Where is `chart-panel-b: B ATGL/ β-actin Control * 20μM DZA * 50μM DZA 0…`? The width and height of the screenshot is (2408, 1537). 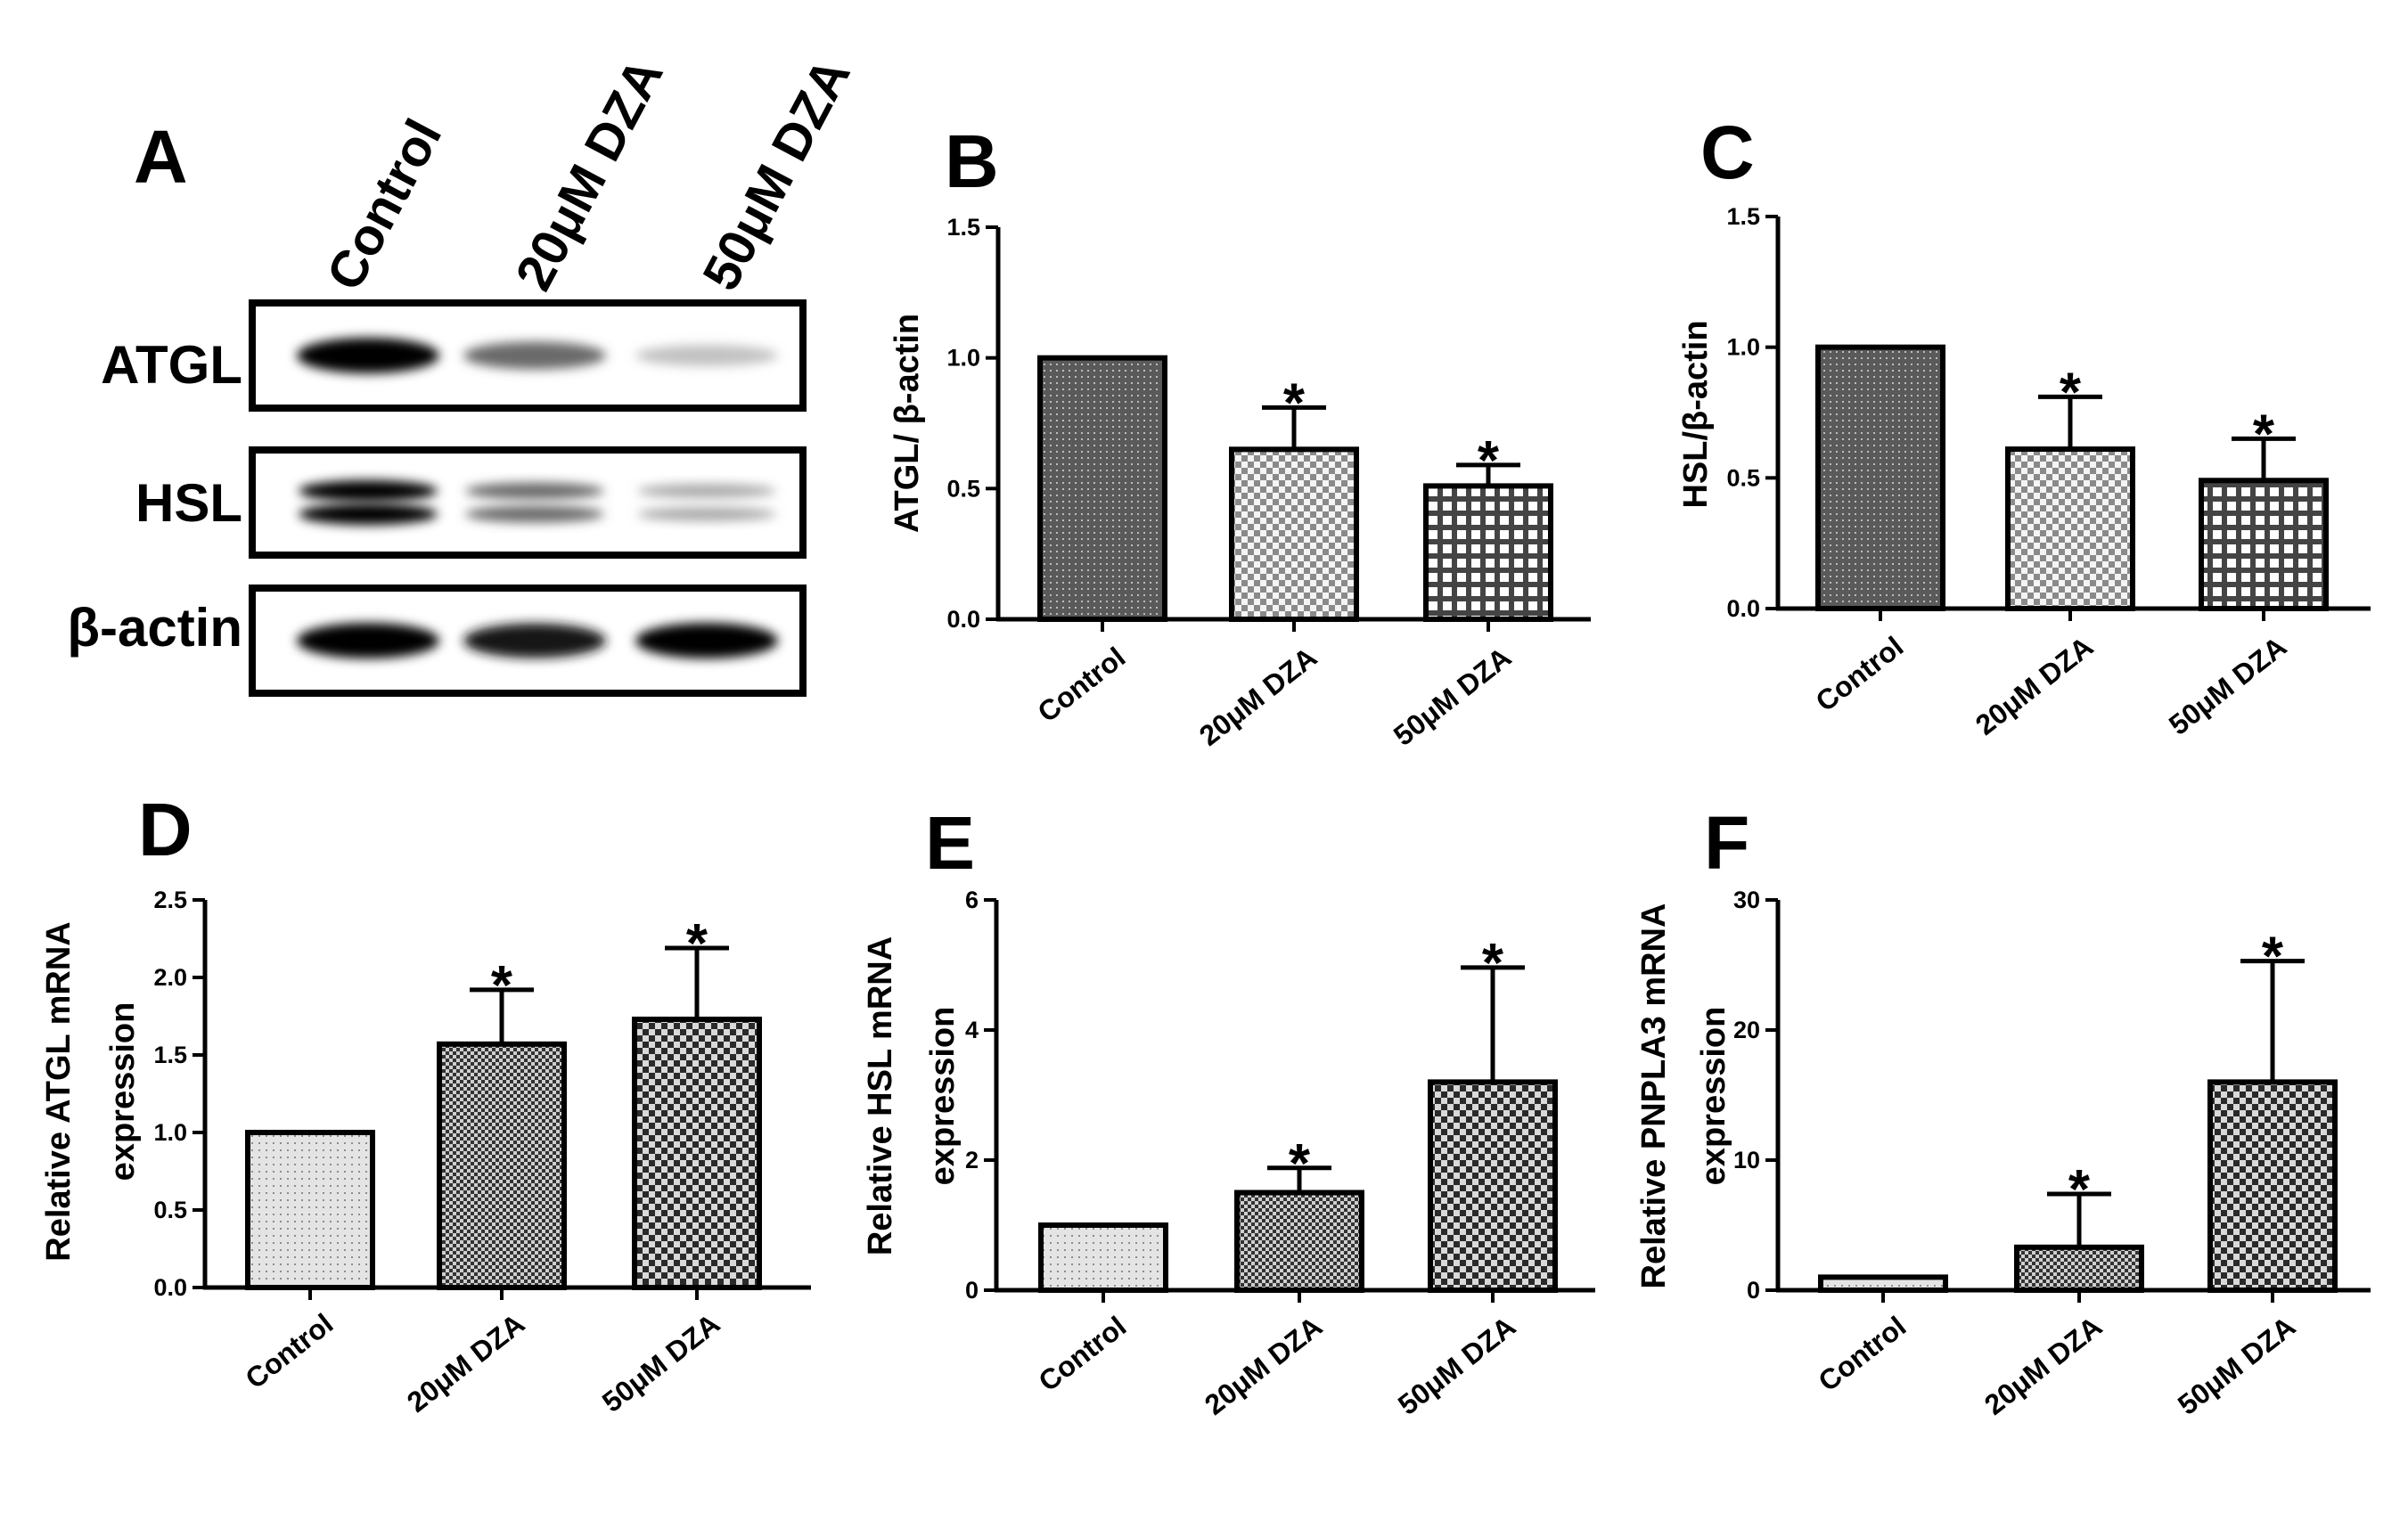 chart-panel-b: B ATGL/ β-actin Control * 20μM DZA * 50μM DZA 0… is located at coordinates (1240, 435).